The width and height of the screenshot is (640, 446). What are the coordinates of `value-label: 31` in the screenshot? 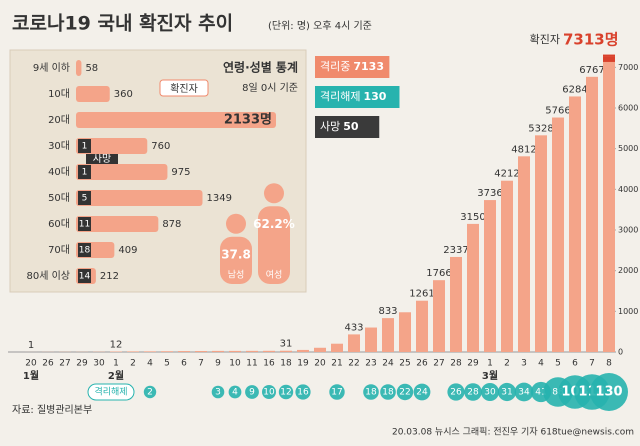 It's located at (286, 344).